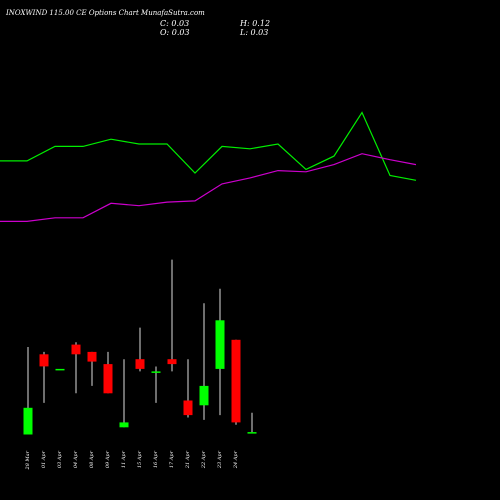 This screenshot has width=500, height=500. What do you see at coordinates (28, 460) in the screenshot?
I see `x-tick-label: 28 Mar` at bounding box center [28, 460].